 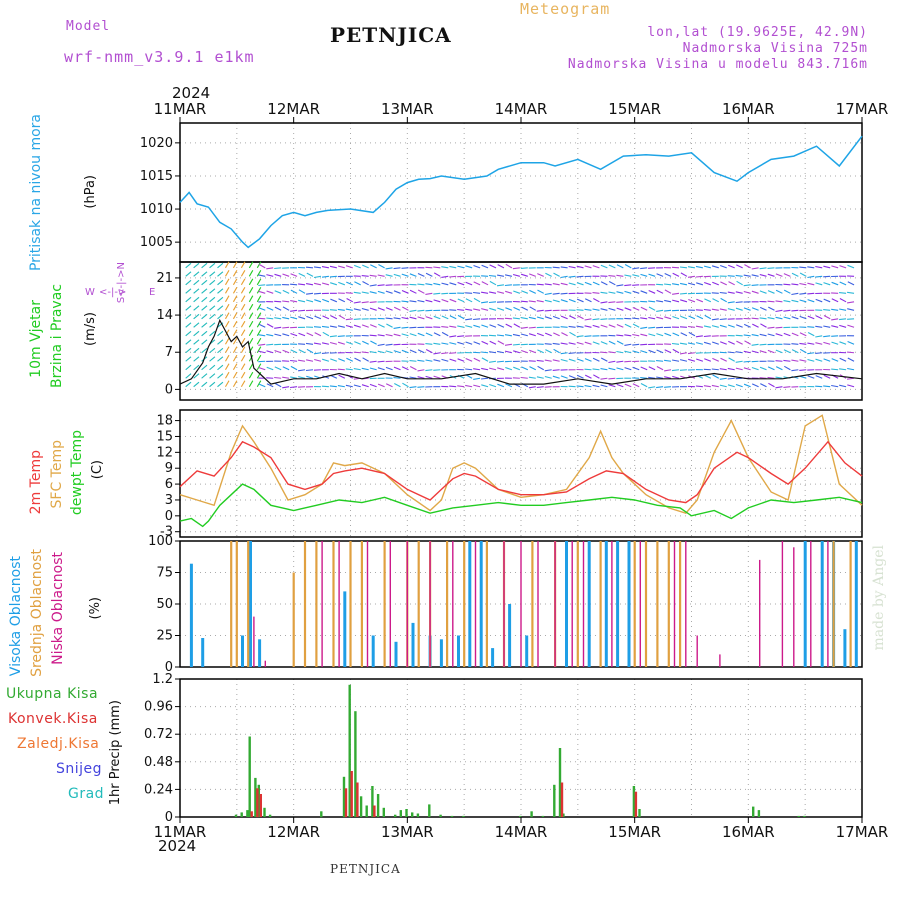 What do you see at coordinates (169, 817) in the screenshot?
I see `y-tick-label: 0` at bounding box center [169, 817].